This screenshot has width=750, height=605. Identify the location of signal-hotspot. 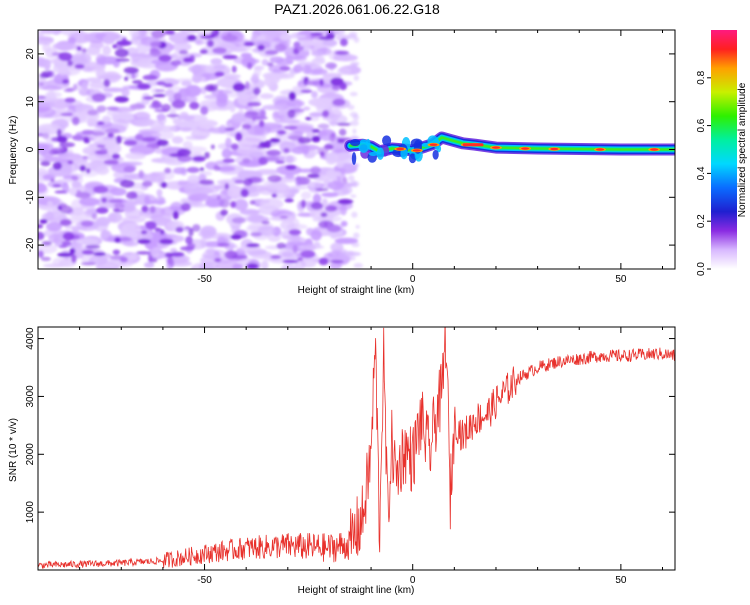
(433, 144).